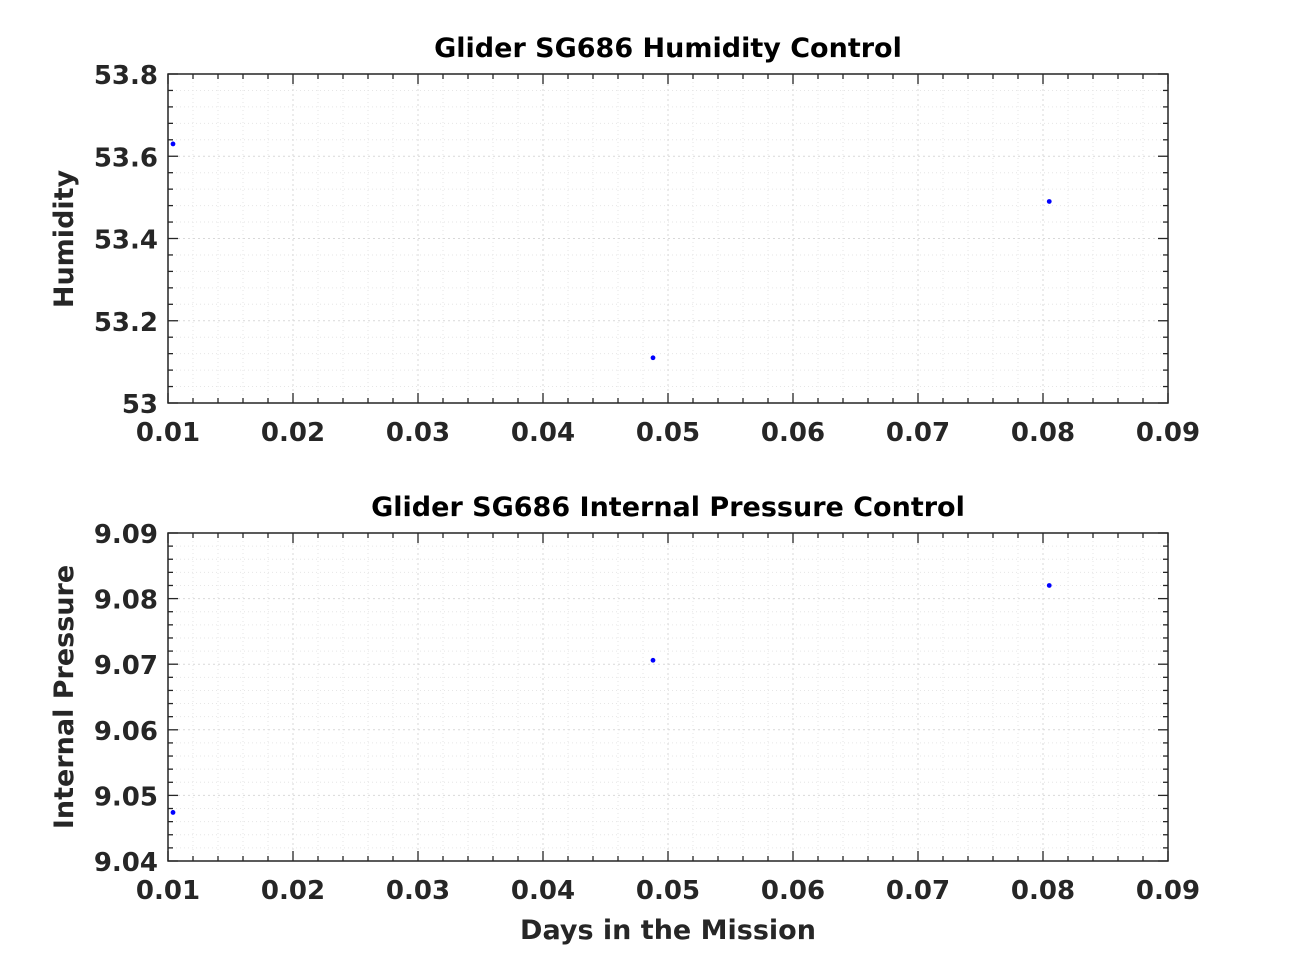 Image resolution: width=1291 pixels, height=968 pixels. Describe the element at coordinates (126, 158) in the screenshot. I see `humidity-y-tick-label: 53.6` at that location.